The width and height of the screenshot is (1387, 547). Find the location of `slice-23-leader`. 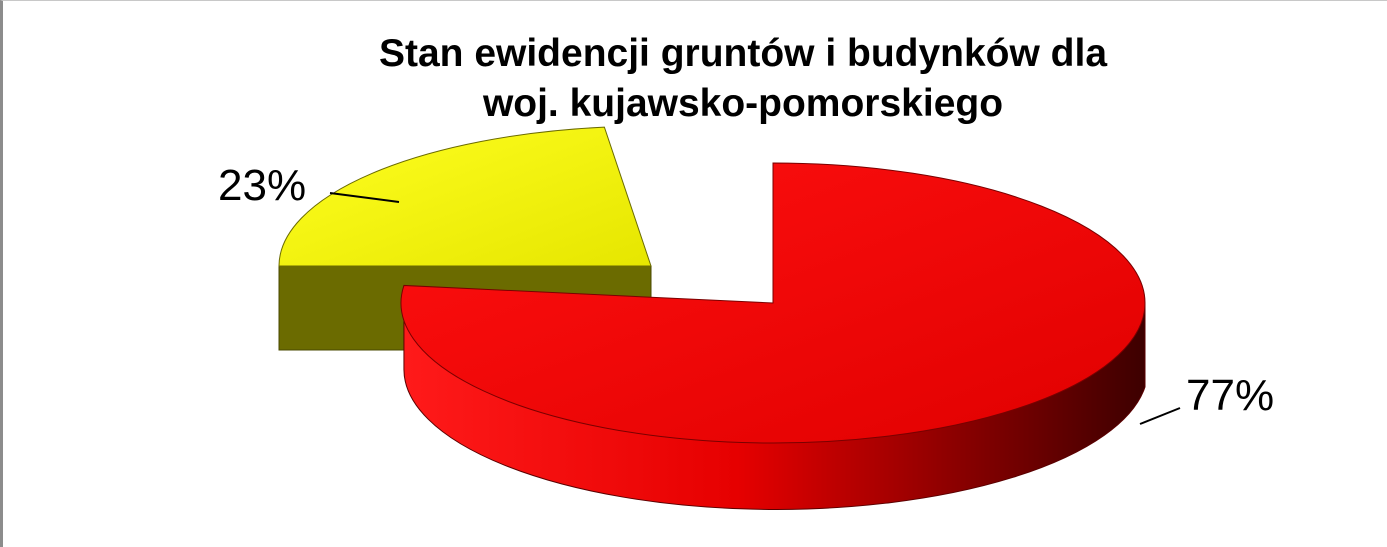

slice-23-leader is located at coordinates (364, 197).